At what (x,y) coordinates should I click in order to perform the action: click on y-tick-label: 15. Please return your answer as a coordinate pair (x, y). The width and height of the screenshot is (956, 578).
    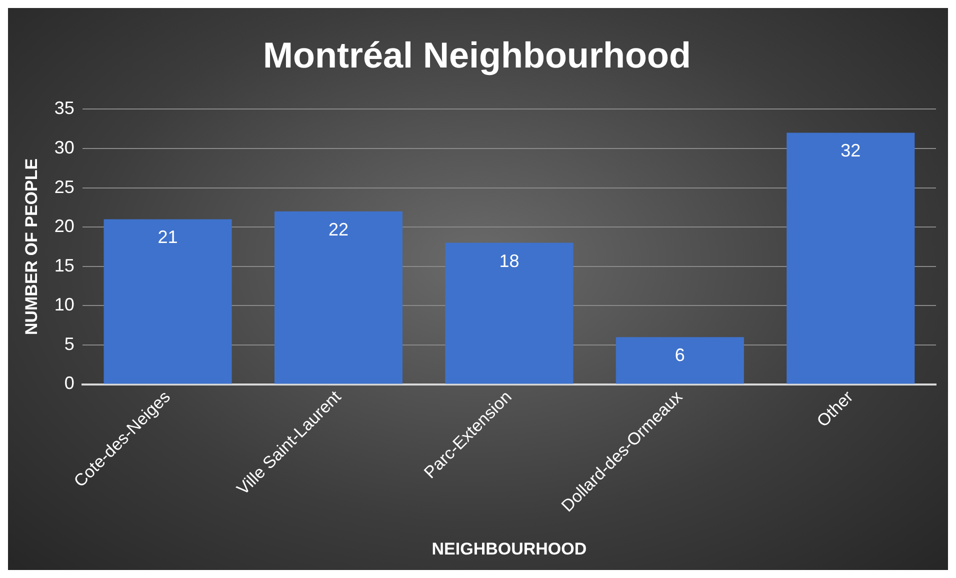
    Looking at the image, I should click on (64, 265).